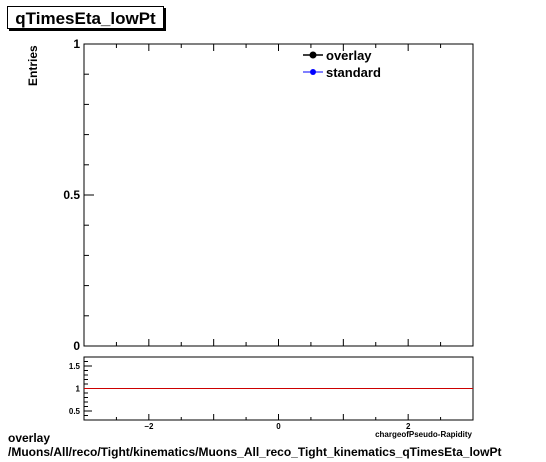  I want to click on legend-marker-standard, so click(313, 72).